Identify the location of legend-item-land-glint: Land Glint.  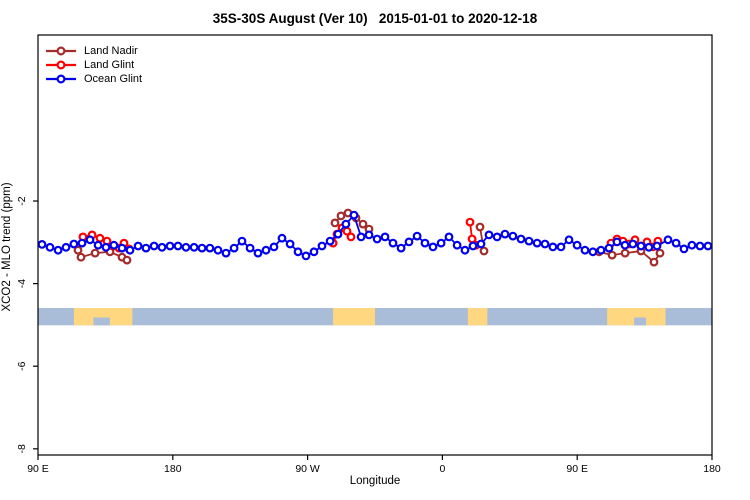
(93, 65).